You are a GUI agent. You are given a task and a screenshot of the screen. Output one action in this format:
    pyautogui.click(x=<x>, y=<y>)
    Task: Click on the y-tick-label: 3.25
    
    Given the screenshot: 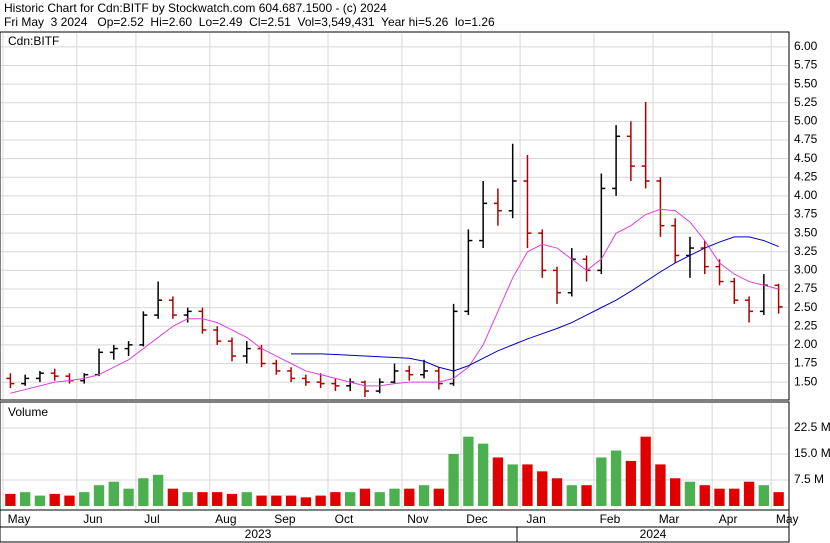 What is the action you would take?
    pyautogui.click(x=806, y=251)
    